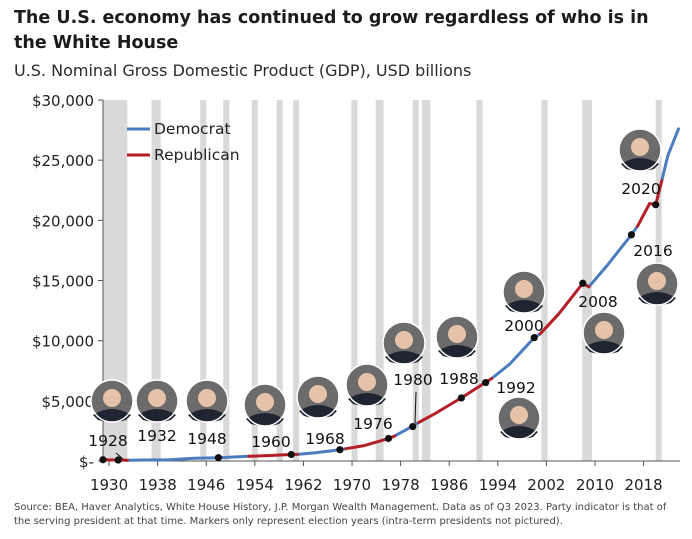 The height and width of the screenshot is (539, 692). Describe the element at coordinates (455, 400) in the screenshot. I see `republican-line-segment` at that location.